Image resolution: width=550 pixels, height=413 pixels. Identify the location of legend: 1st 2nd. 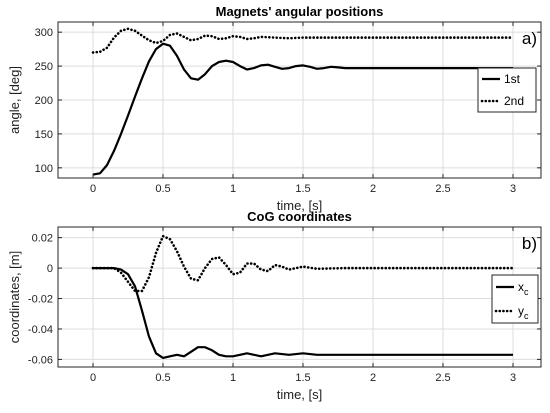
(507, 90).